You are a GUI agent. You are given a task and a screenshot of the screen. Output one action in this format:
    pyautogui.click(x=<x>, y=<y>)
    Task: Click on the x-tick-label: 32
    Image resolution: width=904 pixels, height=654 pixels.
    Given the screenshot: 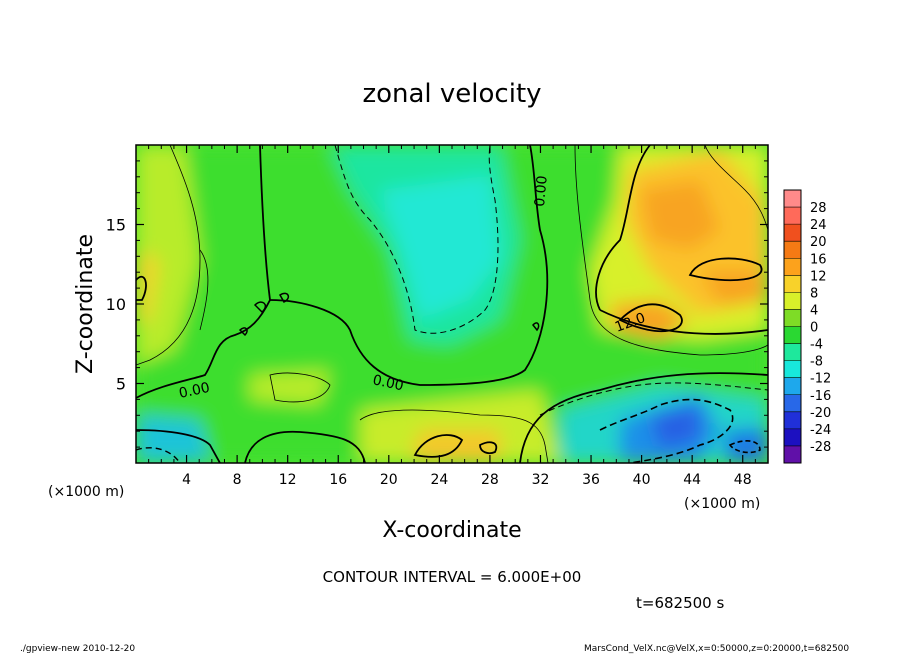 What is the action you would take?
    pyautogui.click(x=541, y=480)
    